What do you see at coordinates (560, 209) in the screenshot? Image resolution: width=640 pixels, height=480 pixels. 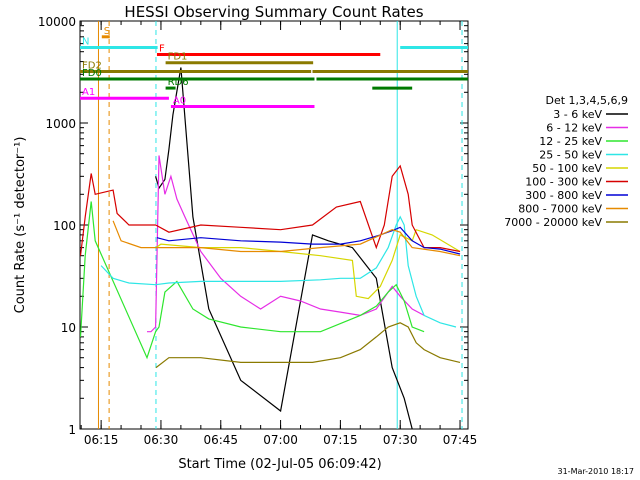 I see `legend-label: 800 - 7000 keV` at bounding box center [560, 209].